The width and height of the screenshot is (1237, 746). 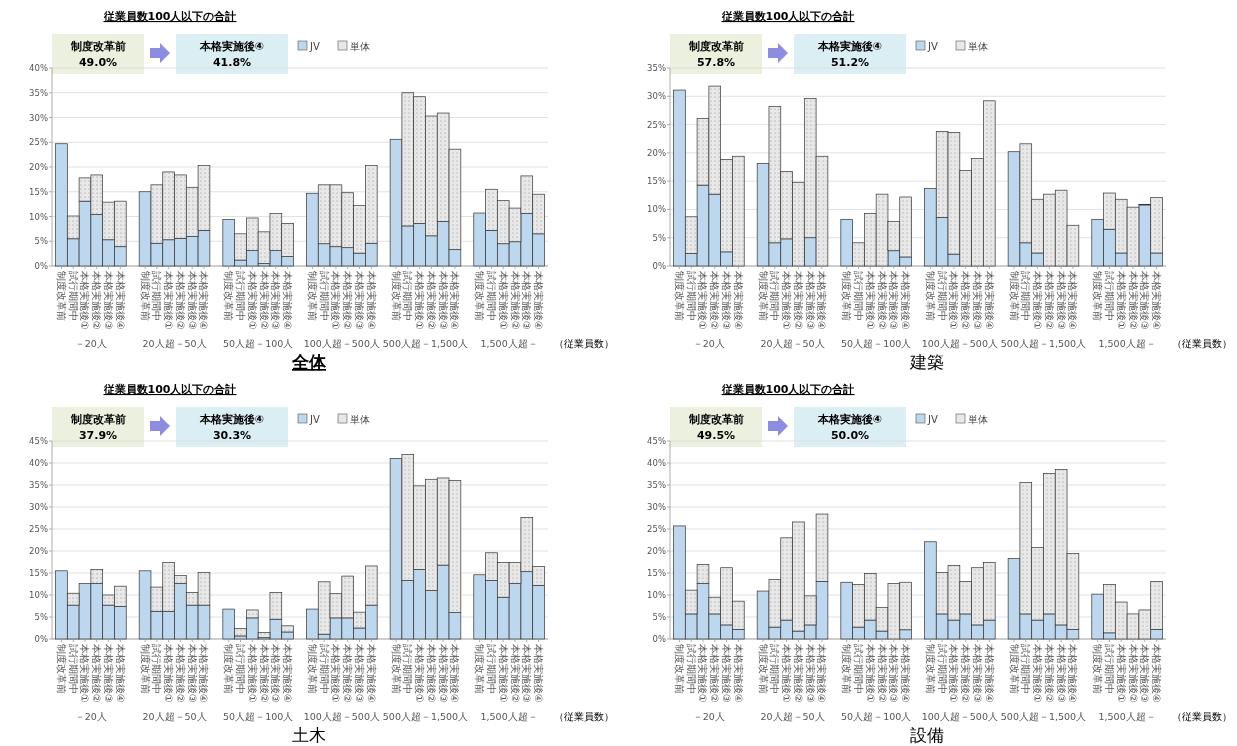 I want to click on text: 建築, so click(x=926, y=362).